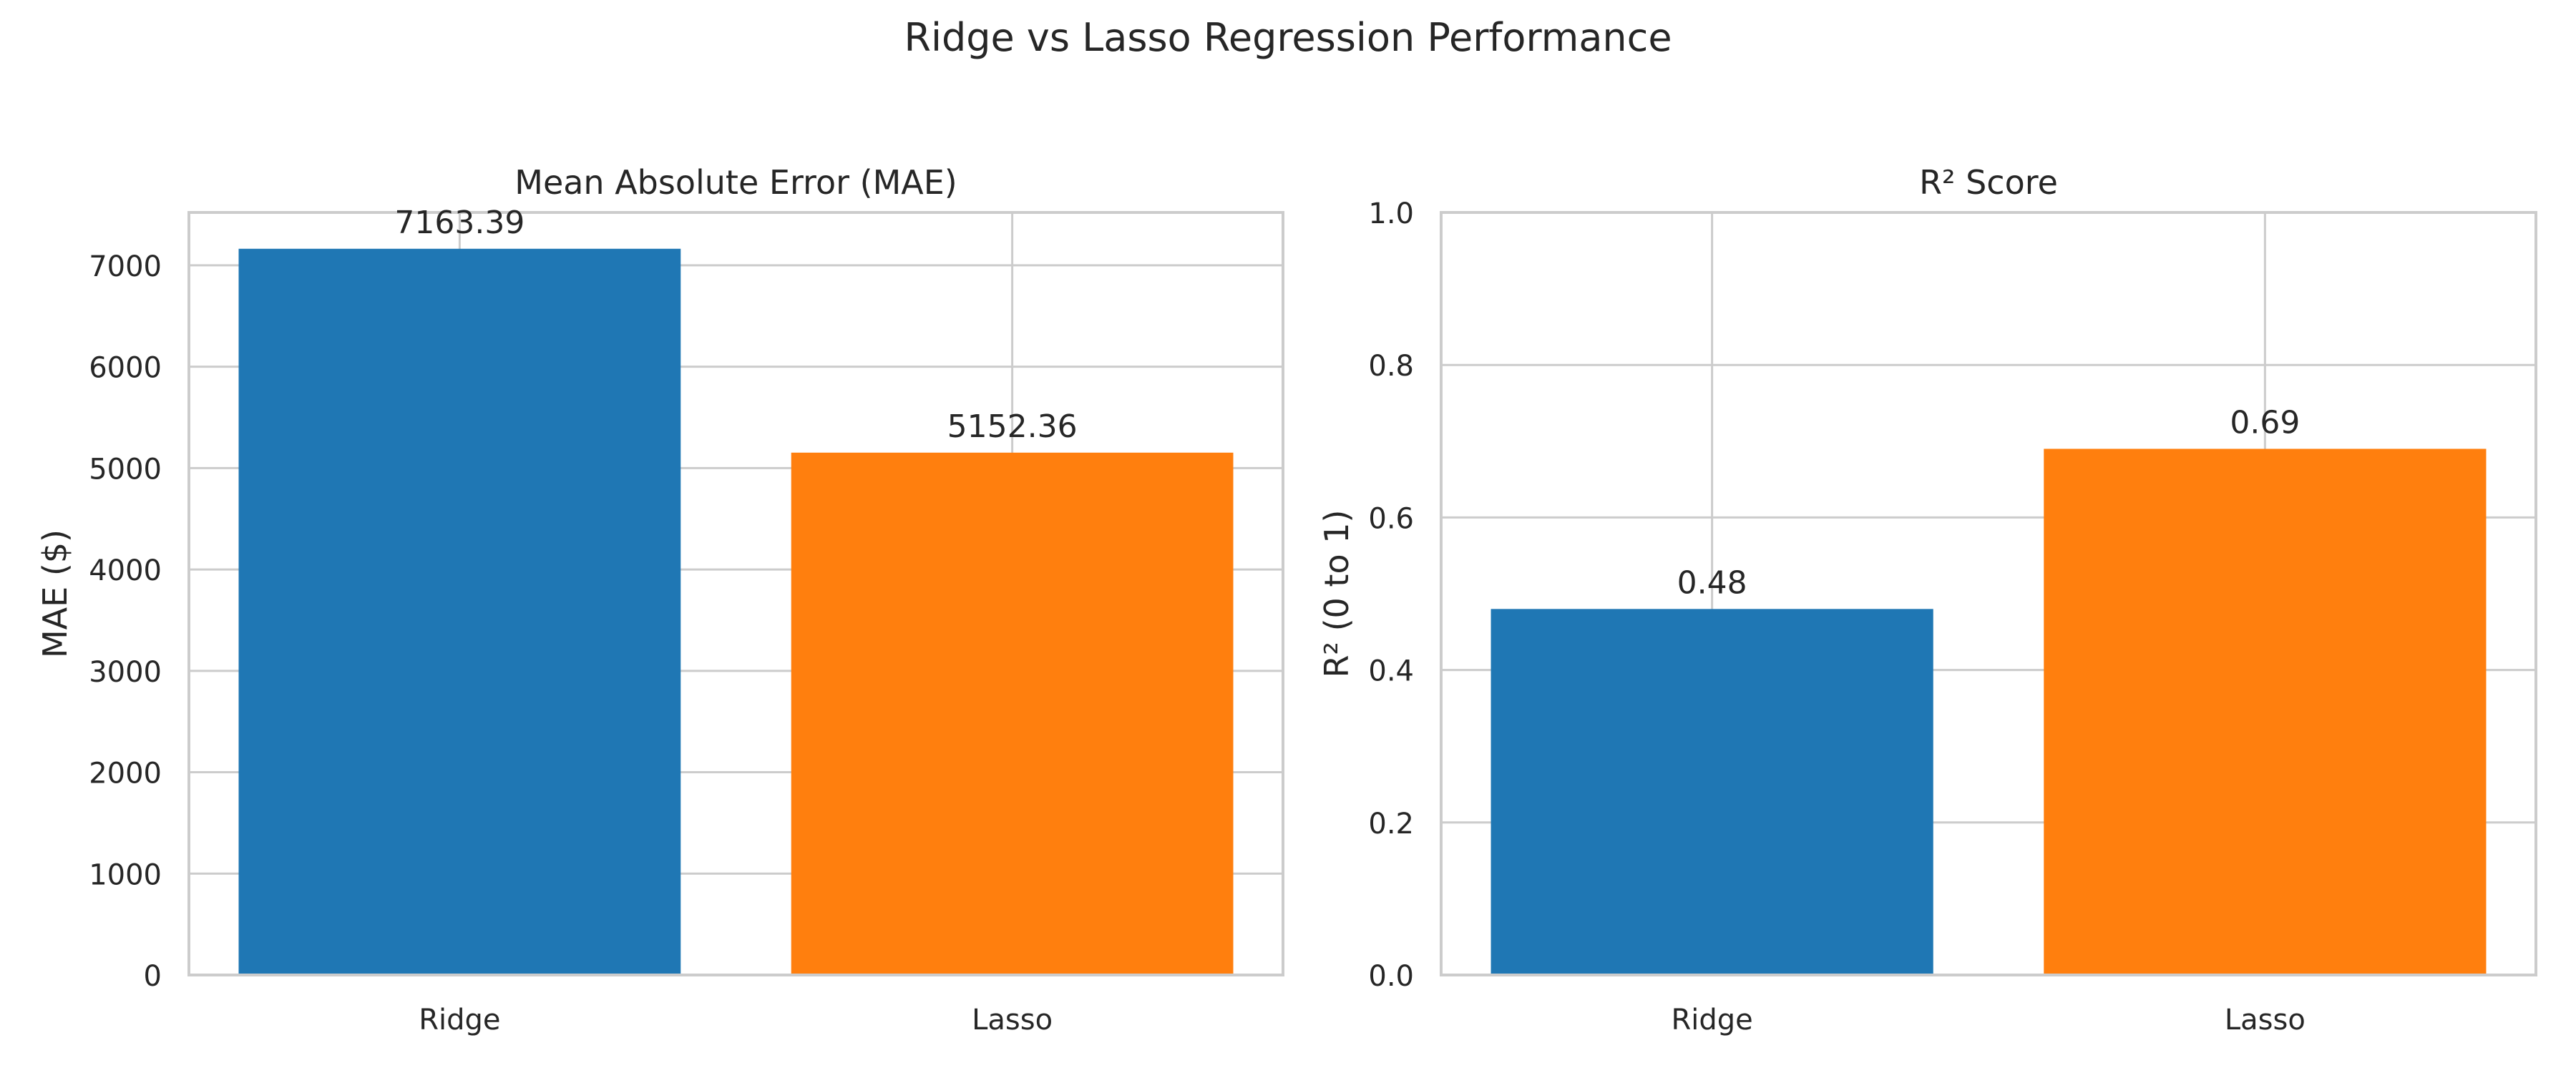 The width and height of the screenshot is (2576, 1073). Describe the element at coordinates (125, 672) in the screenshot. I see `y-tick-label: 3000` at that location.